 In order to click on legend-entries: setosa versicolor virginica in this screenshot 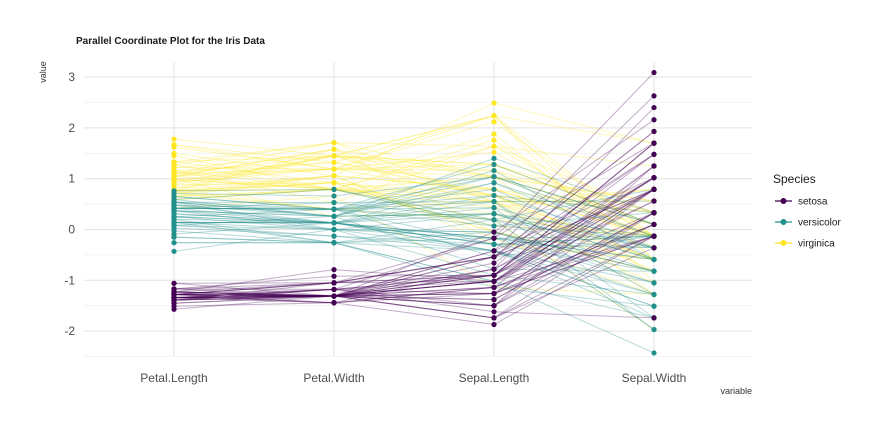, I will do `click(808, 223)`.